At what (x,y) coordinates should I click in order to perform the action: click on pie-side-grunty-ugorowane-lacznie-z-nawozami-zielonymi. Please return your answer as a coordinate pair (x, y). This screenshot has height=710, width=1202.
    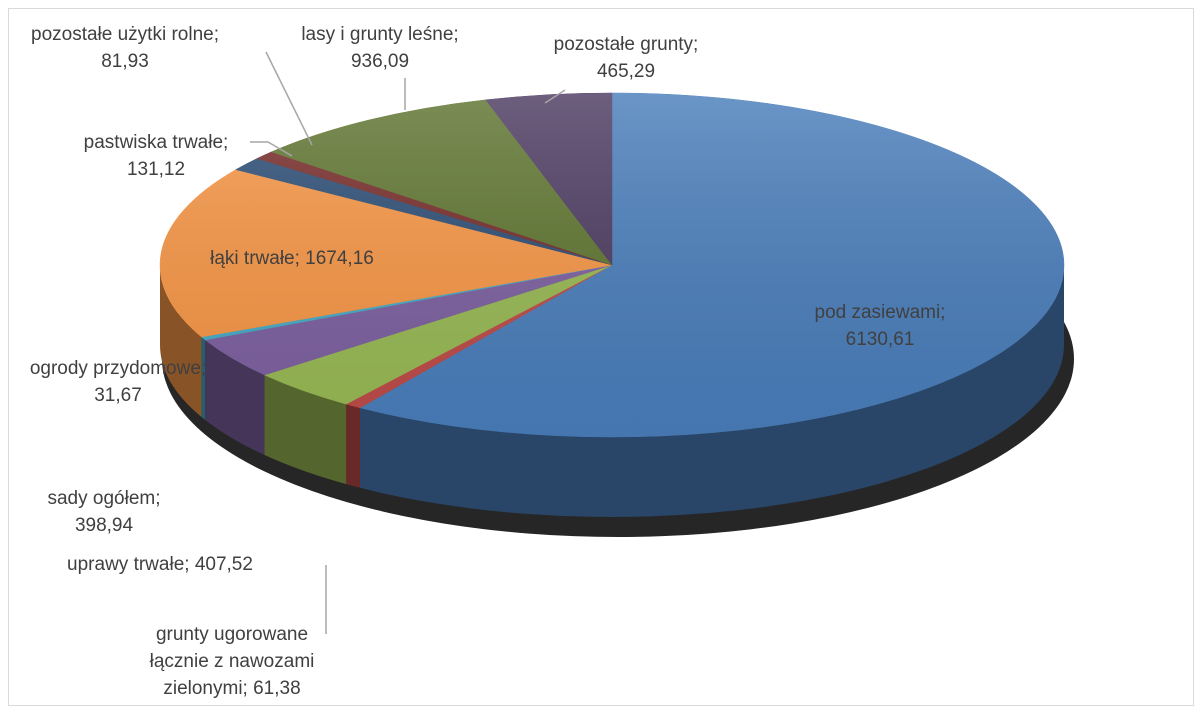
    Looking at the image, I should click on (353, 446).